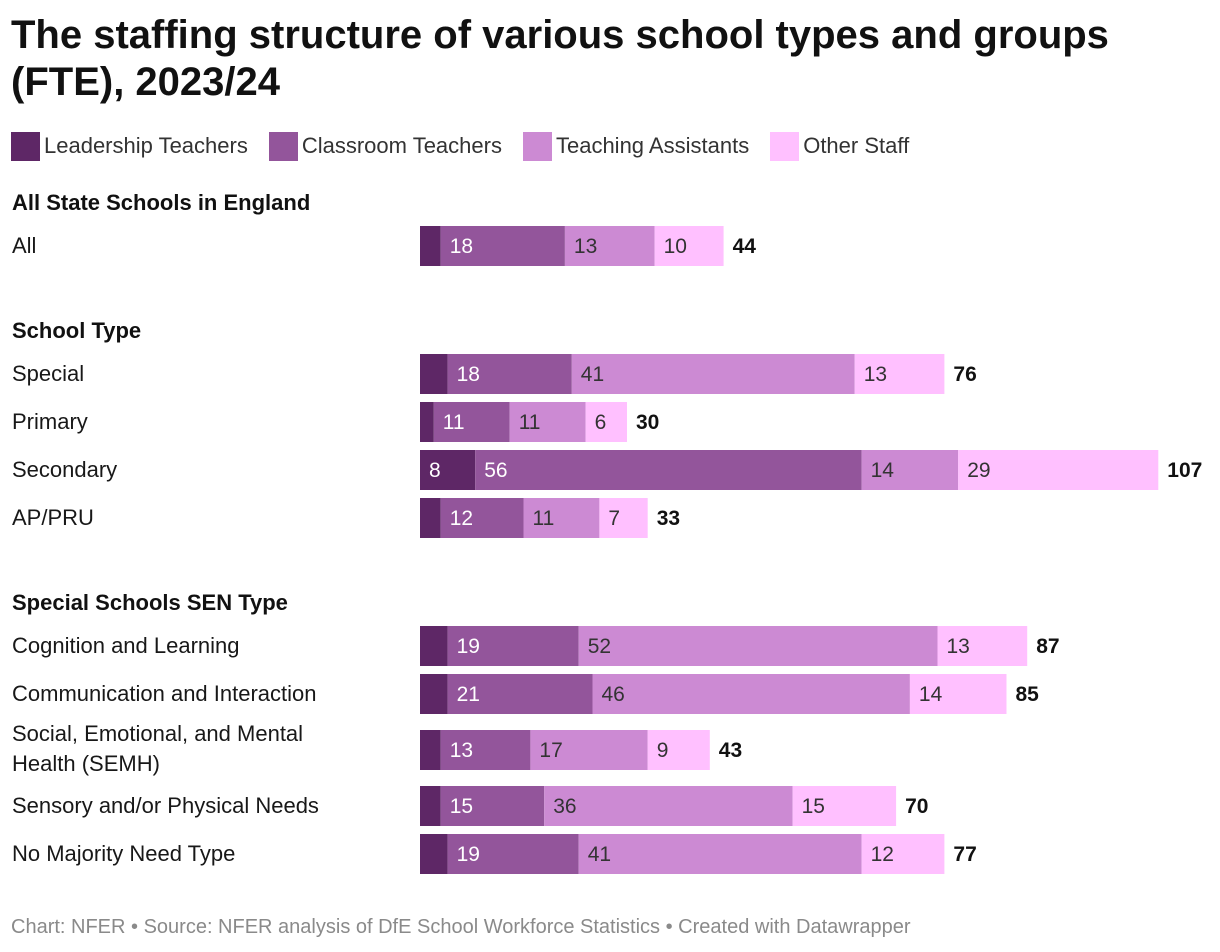 Image resolution: width=1220 pixels, height=952 pixels. Describe the element at coordinates (550, 750) in the screenshot. I see `segment-label-social-emotional-and-mental-health-semh-teaching-assistants: 17` at that location.